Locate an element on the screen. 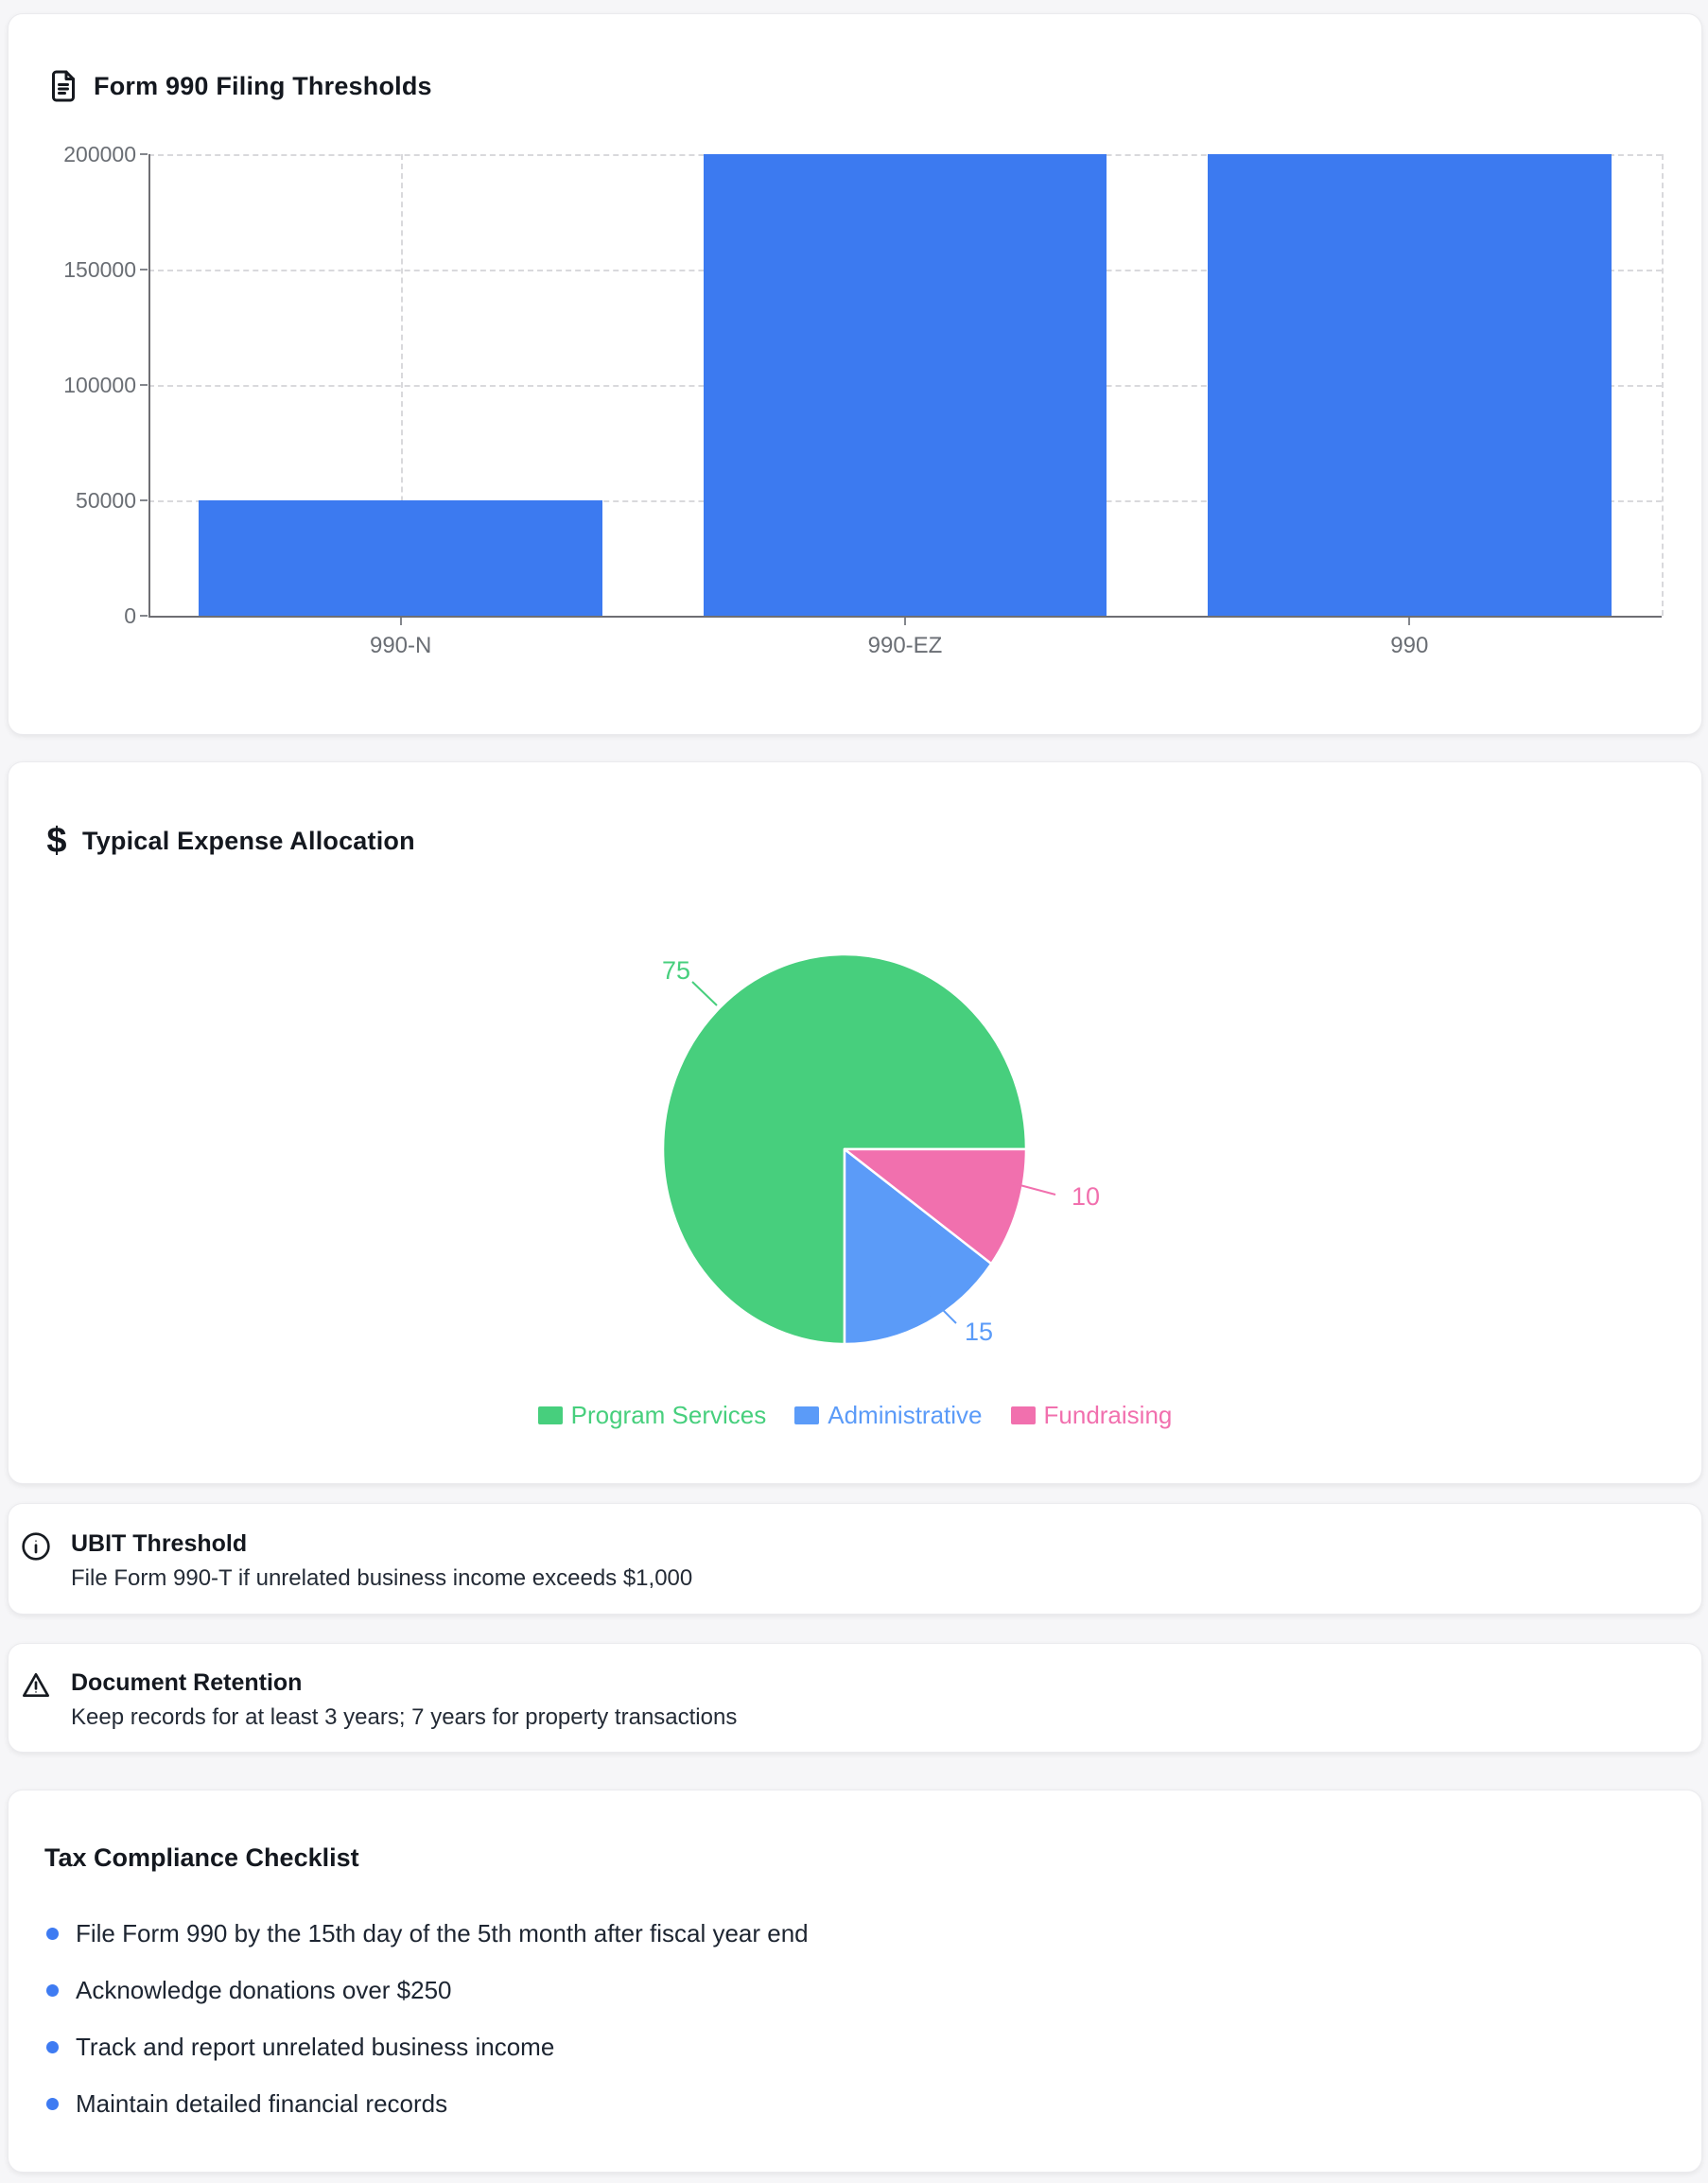  gridline-x is located at coordinates (401, 385).